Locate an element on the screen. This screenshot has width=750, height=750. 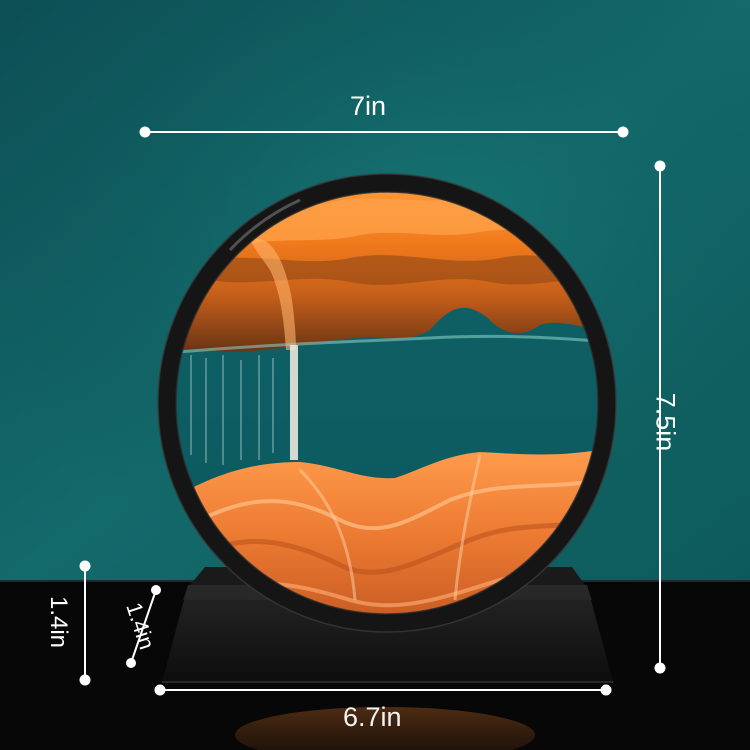
base-height-label: 1.4in is located at coordinates (58, 622).